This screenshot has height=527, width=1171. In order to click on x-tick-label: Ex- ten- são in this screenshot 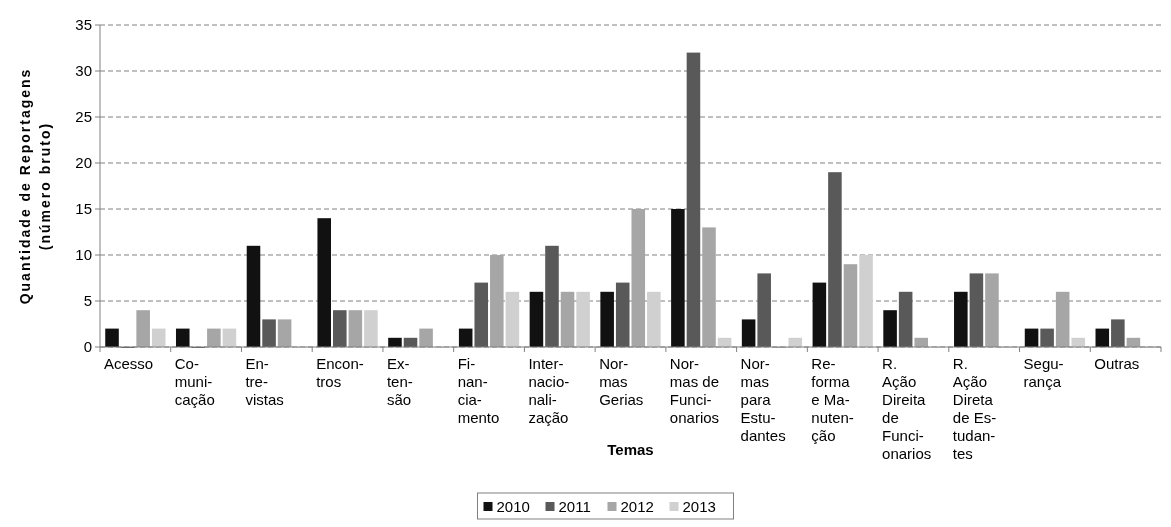, I will do `click(399, 381)`.